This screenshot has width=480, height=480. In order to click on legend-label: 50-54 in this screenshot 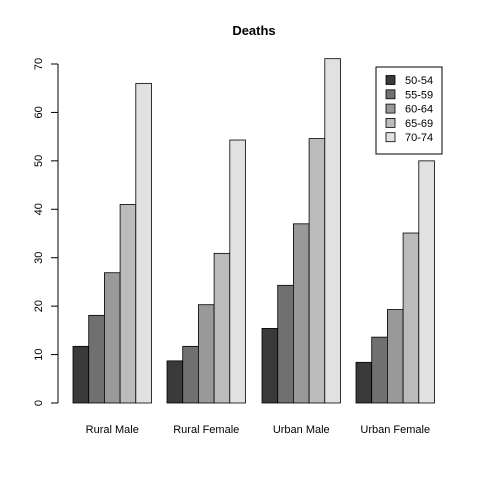, I will do `click(419, 81)`.